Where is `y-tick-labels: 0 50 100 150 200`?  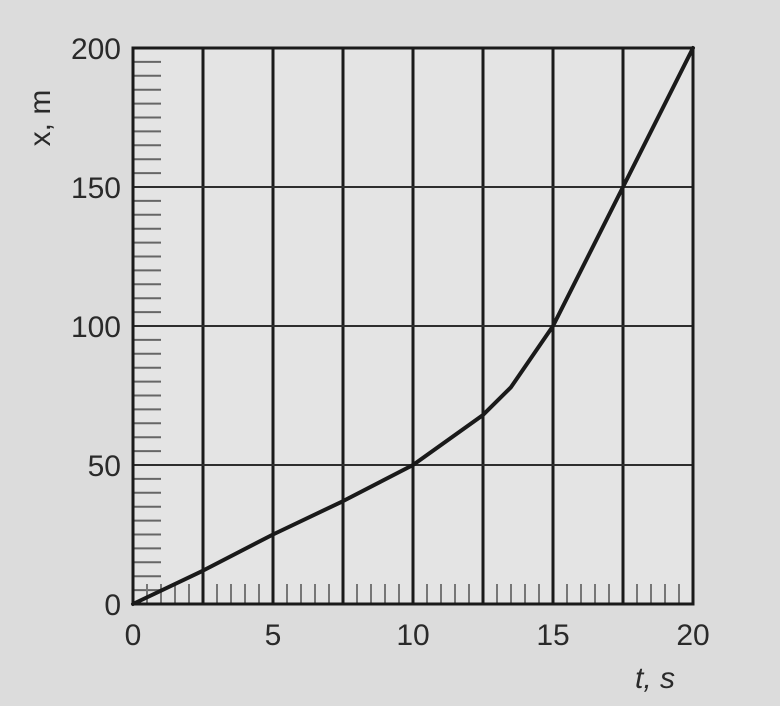
y-tick-labels: 0 50 100 150 200 is located at coordinates (96, 327).